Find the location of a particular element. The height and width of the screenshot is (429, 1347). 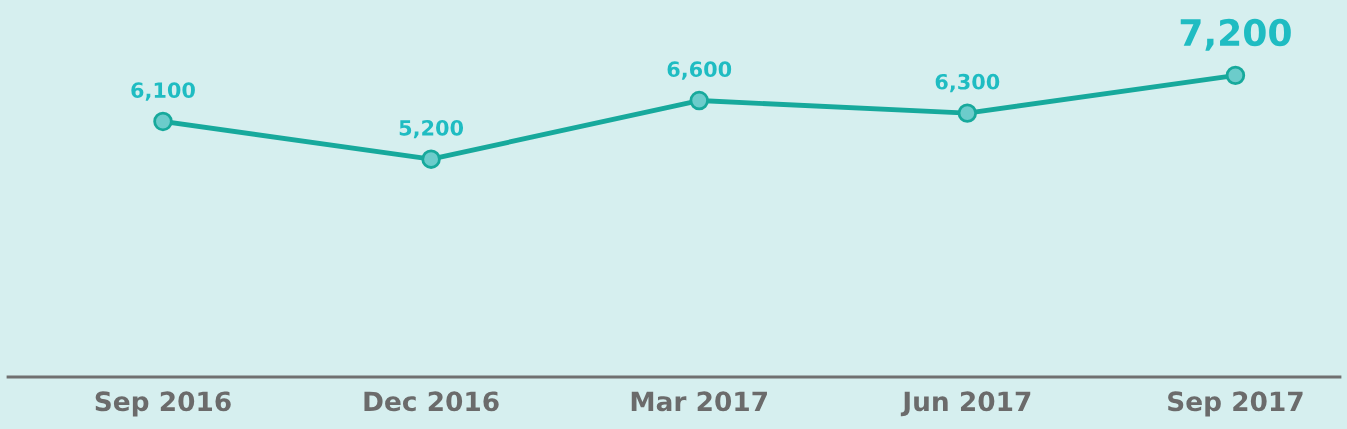

x-tick-label: Sep 2016 is located at coordinates (163, 404).